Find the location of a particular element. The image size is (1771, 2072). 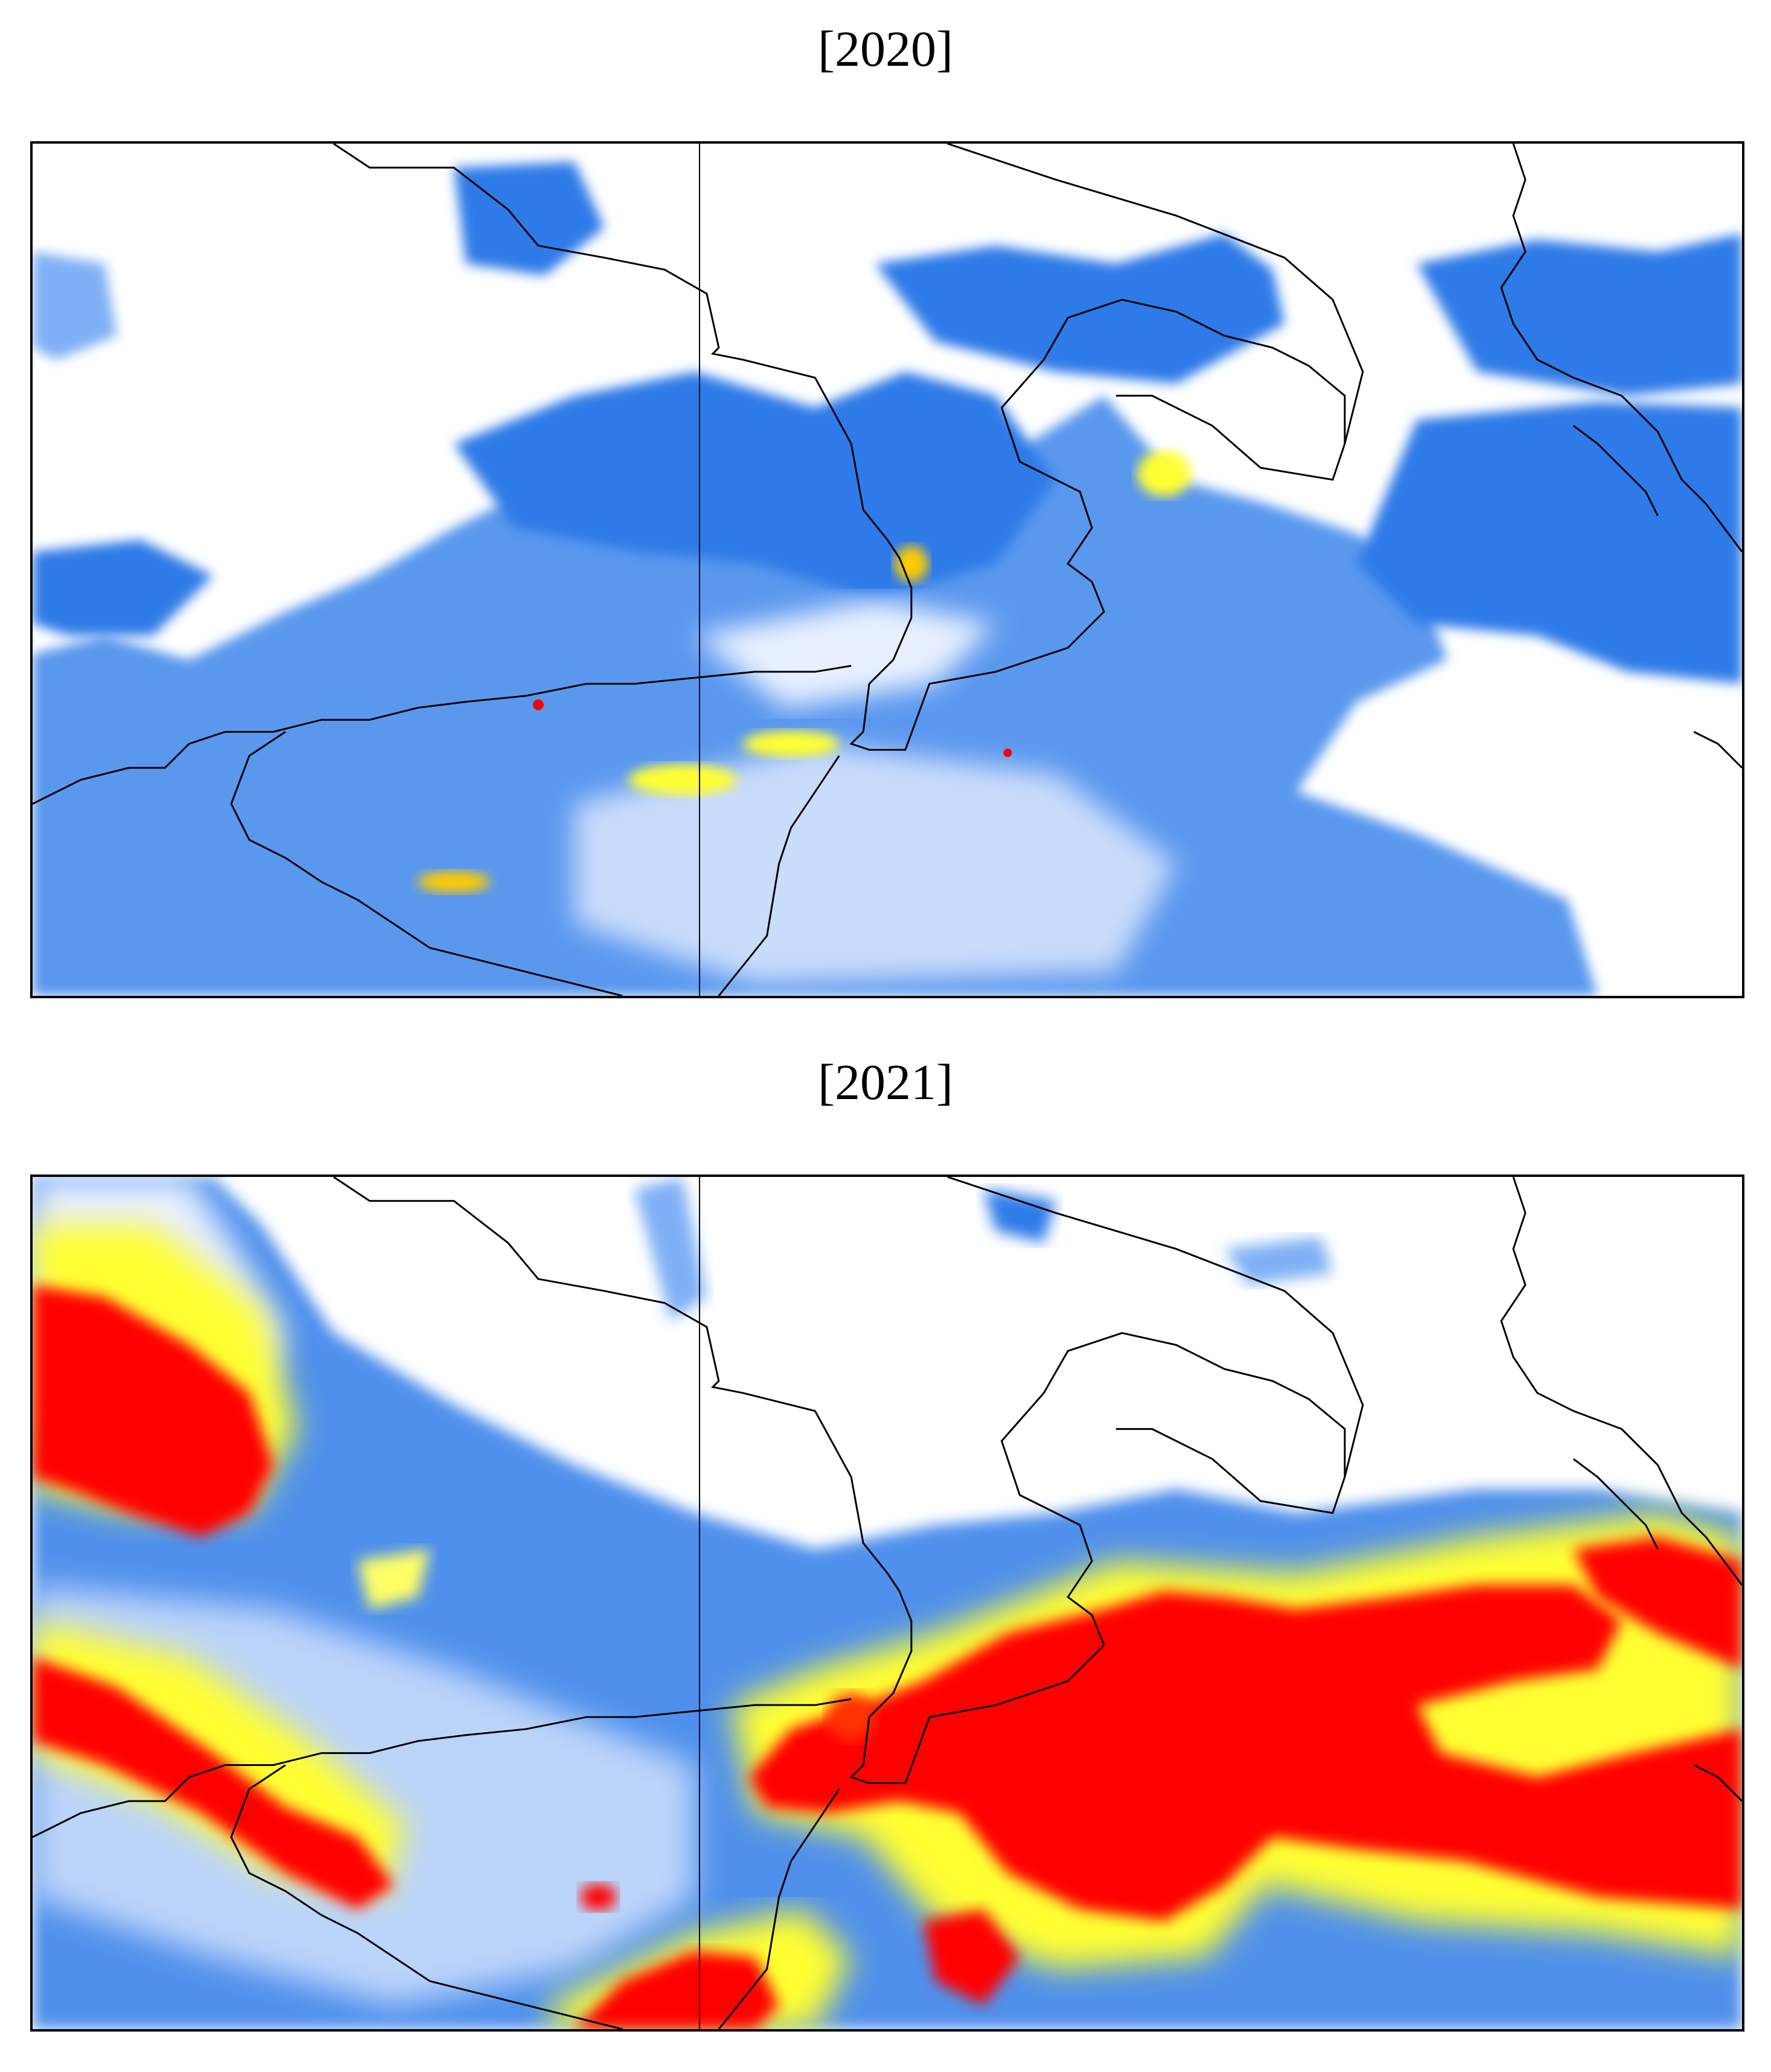

panel-title-2021: [2021] is located at coordinates (886, 1082).